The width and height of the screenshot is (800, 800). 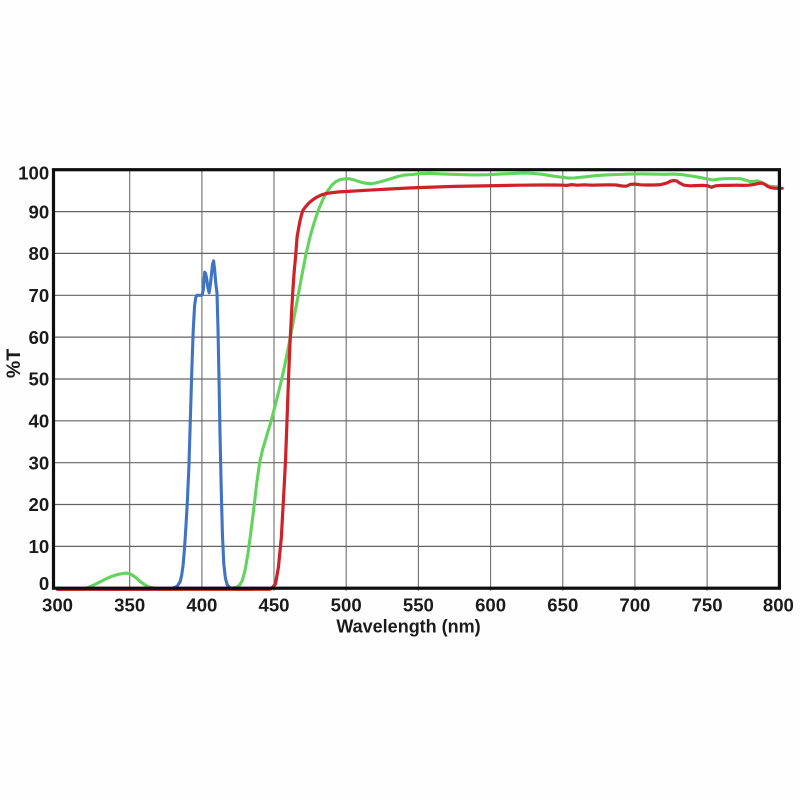 I want to click on svg-text: 550, so click(x=418, y=604).